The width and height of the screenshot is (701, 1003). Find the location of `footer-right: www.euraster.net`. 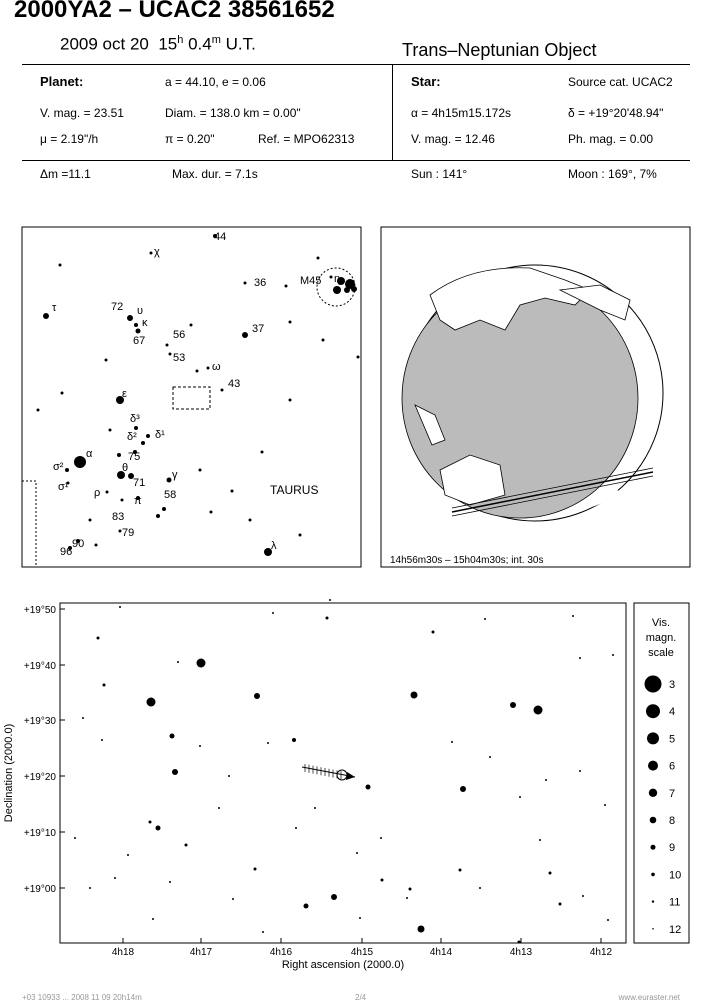

footer-right: www.euraster.net is located at coordinates (649, 997).